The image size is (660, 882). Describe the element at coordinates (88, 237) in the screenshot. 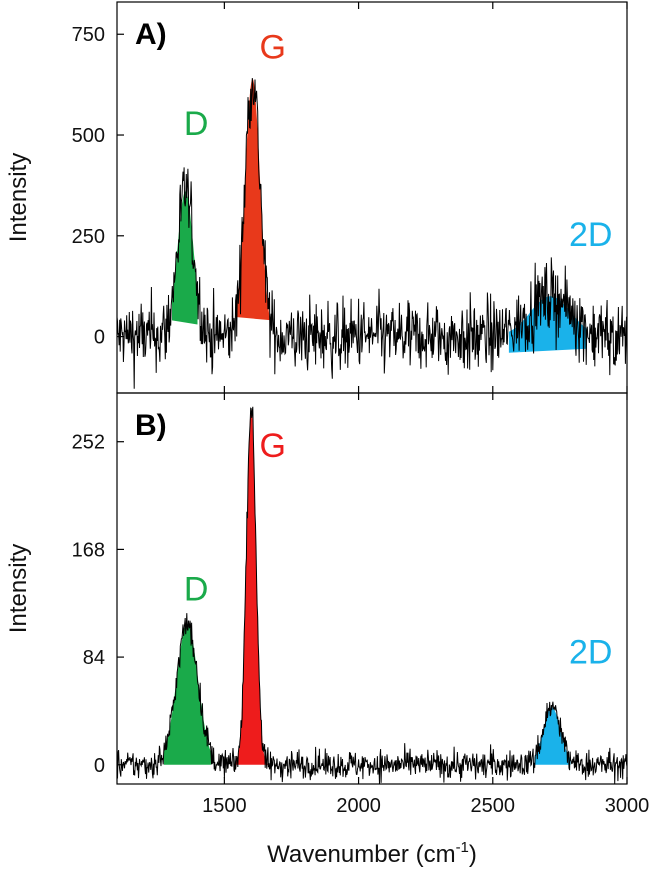

I see `y-tick-label: 250` at that location.